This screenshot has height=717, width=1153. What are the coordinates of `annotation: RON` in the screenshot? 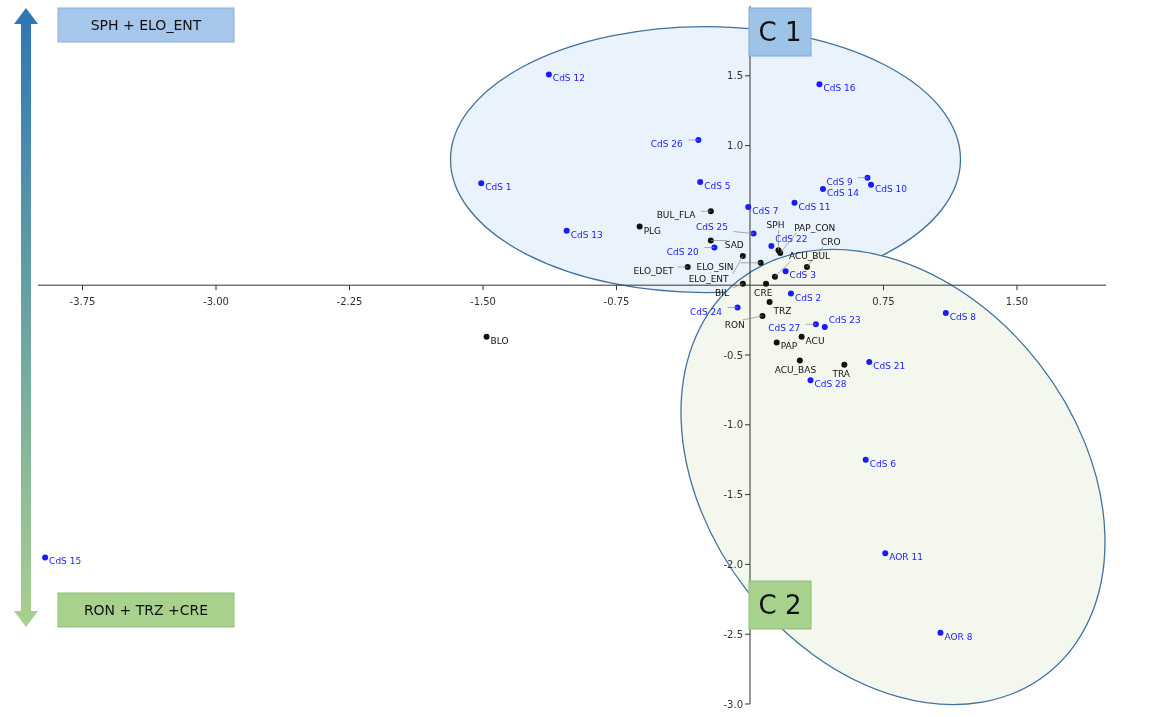 It's located at (734, 324).